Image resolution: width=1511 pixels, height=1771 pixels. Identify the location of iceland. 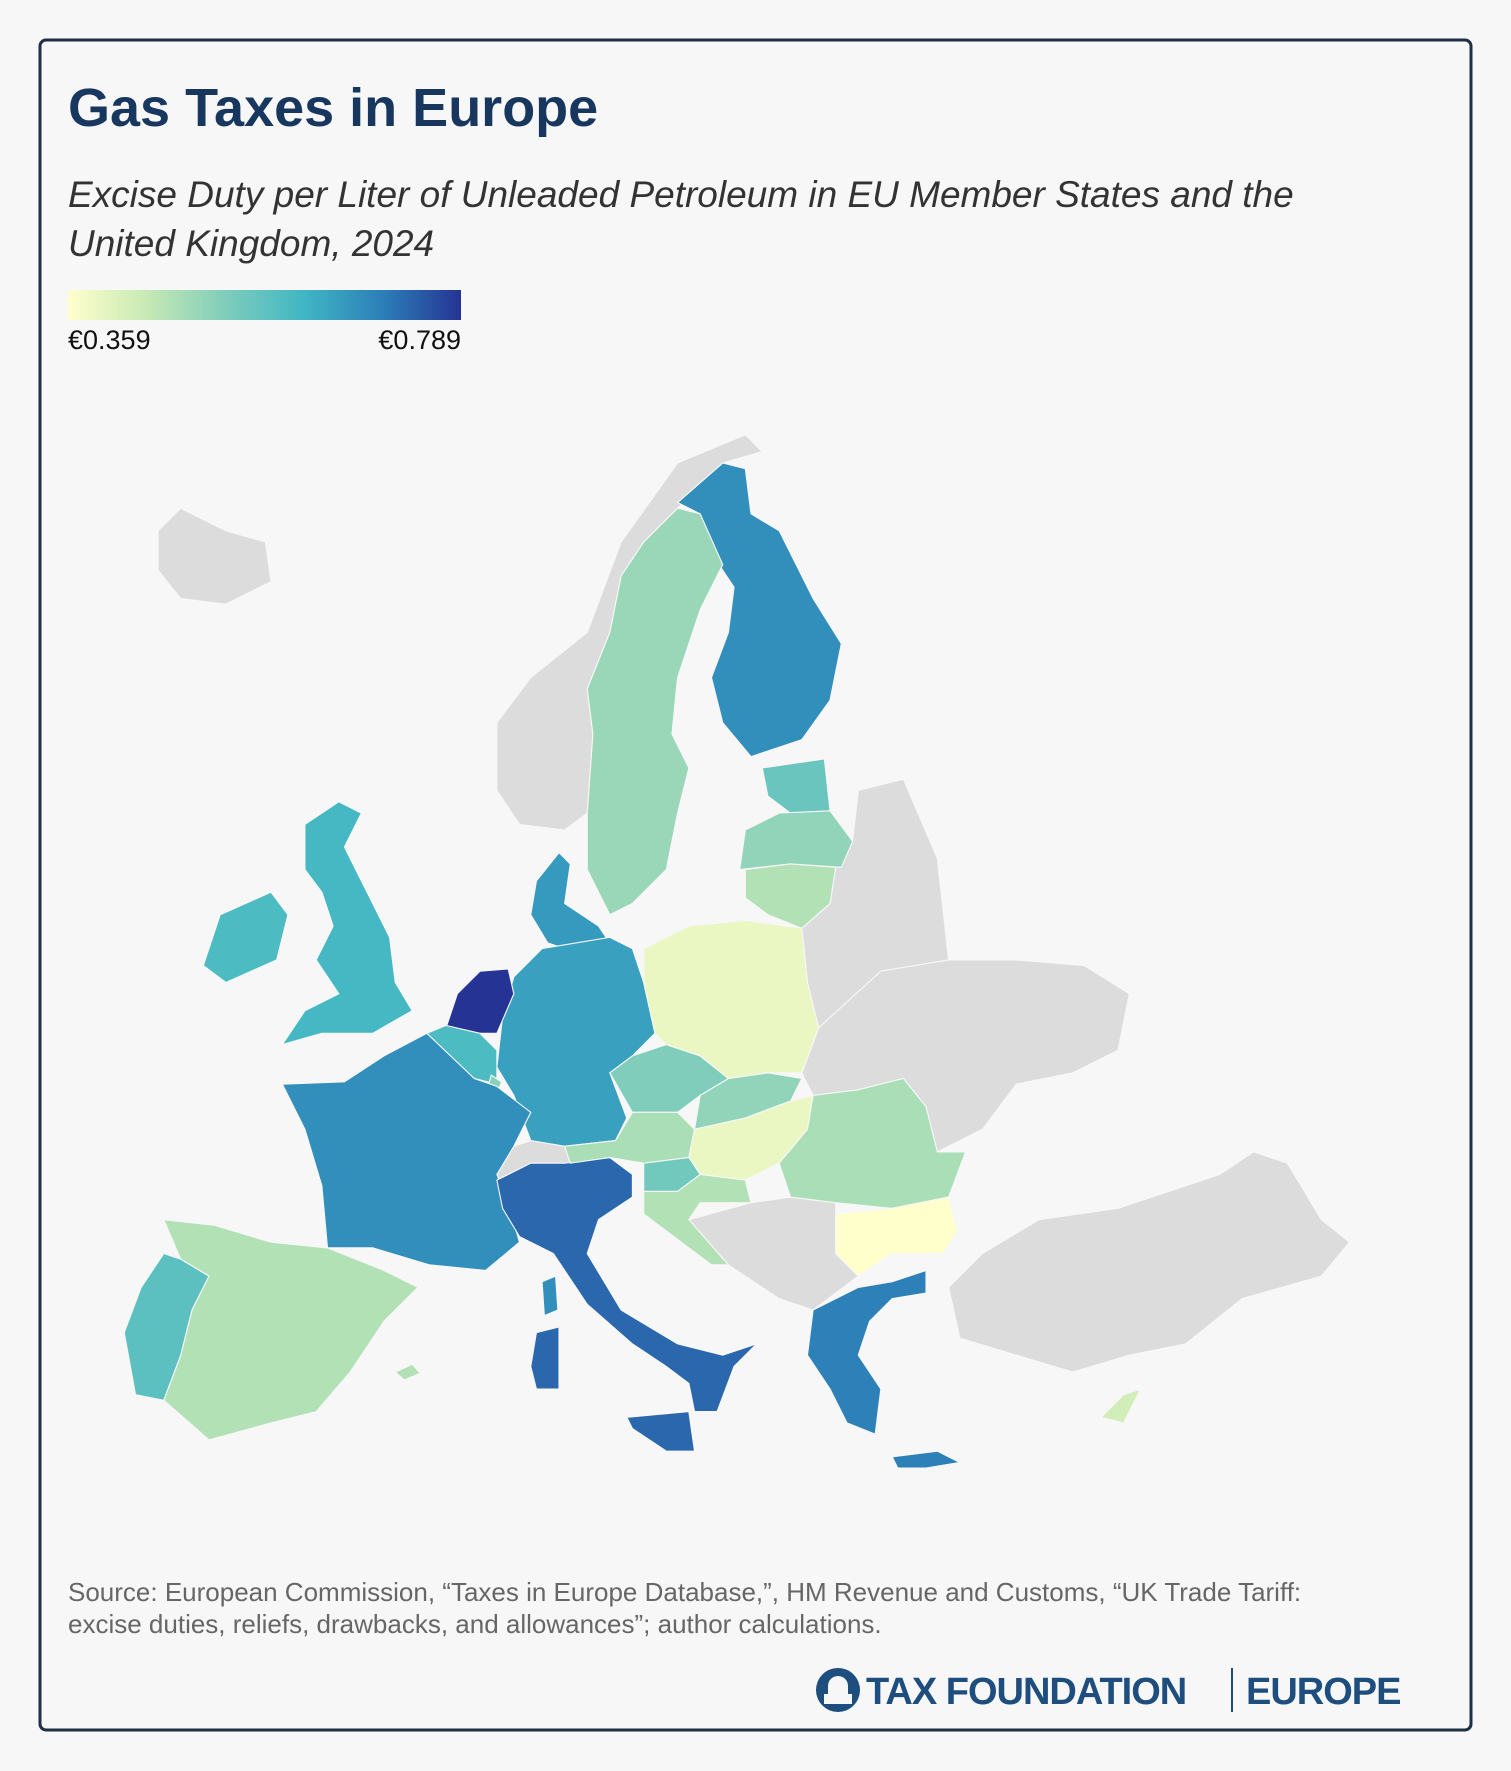
(214, 556).